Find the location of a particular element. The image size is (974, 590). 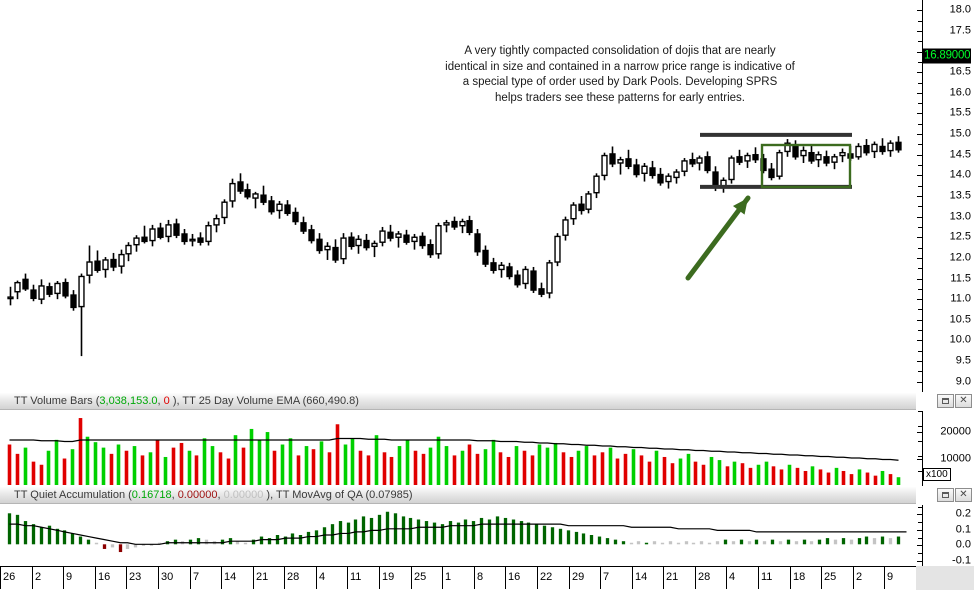

qa-chart-body is located at coordinates (458, 535).